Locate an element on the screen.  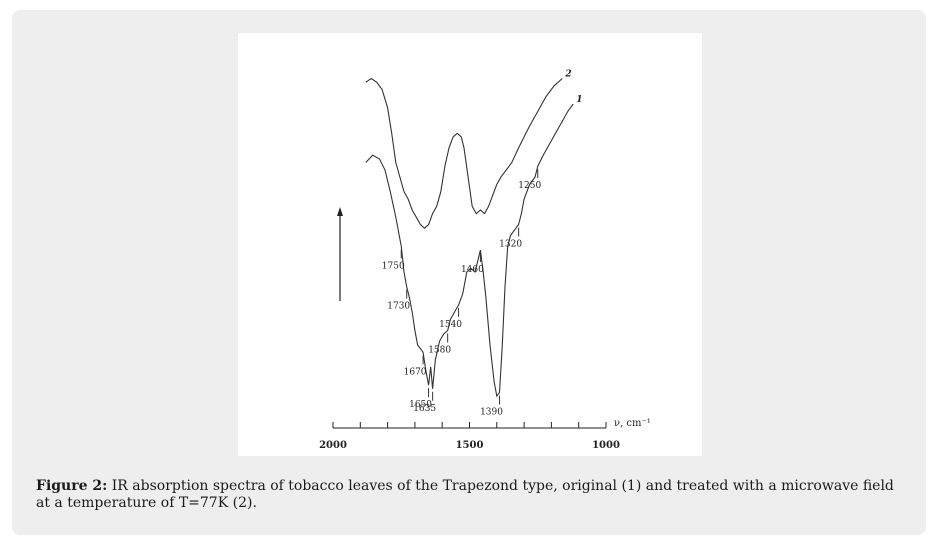
x-tick-label: 1000 is located at coordinates (606, 445).